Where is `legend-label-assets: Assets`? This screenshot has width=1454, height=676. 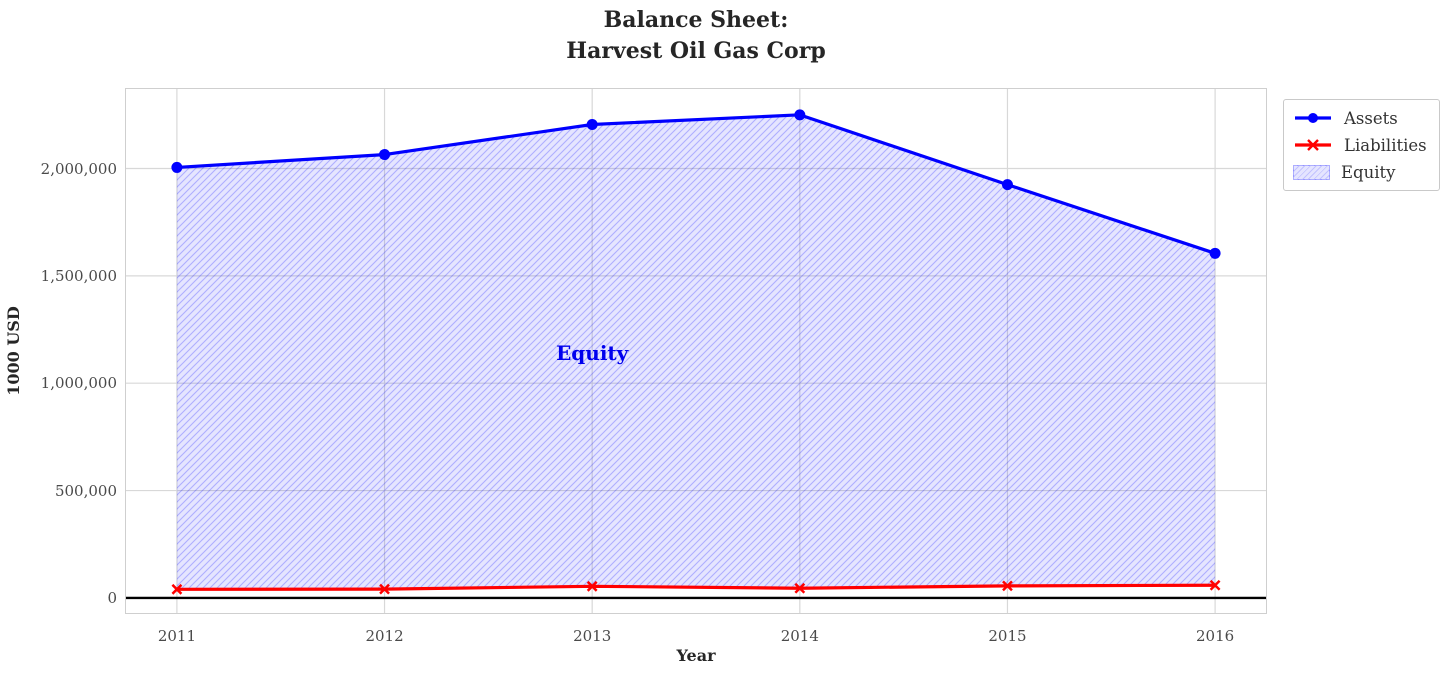 legend-label-assets: Assets is located at coordinates (1371, 118).